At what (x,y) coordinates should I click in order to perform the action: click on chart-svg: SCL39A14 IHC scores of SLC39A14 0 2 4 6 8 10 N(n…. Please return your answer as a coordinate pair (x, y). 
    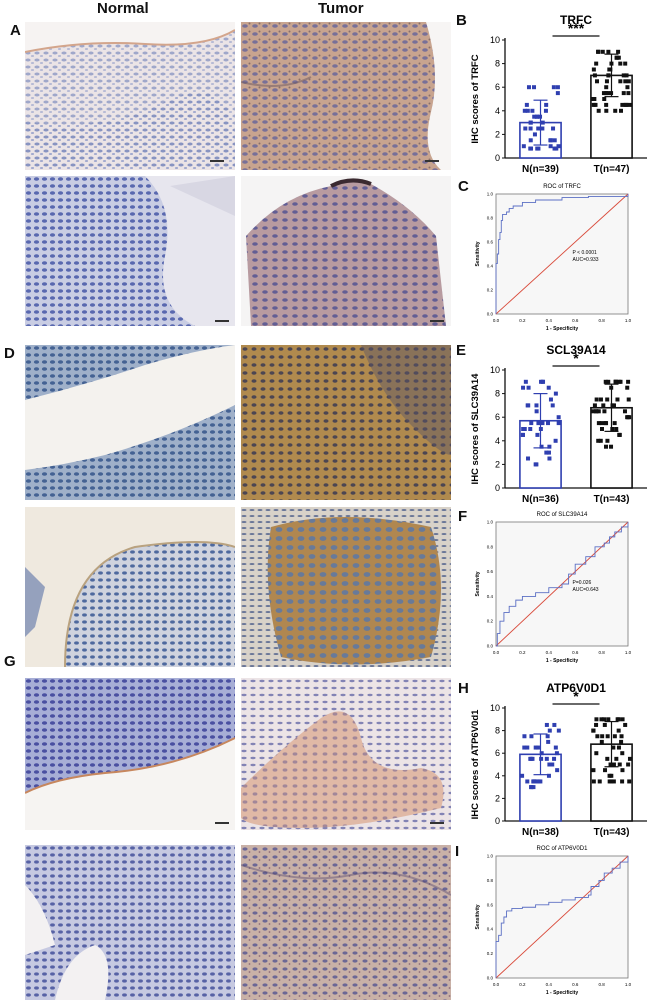
    Looking at the image, I should click on (558, 424).